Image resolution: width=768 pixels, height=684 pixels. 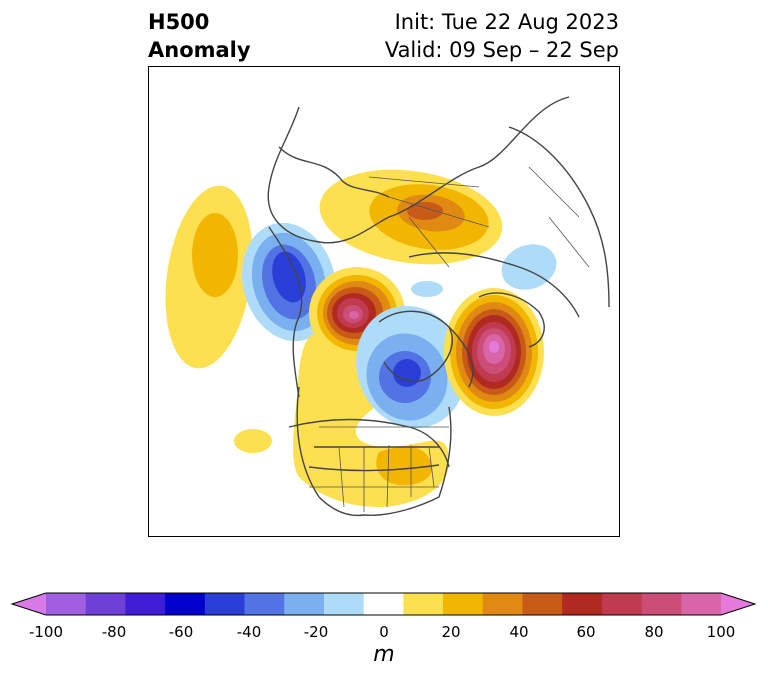 What do you see at coordinates (199, 36) in the screenshot?
I see `map-title: H500 Anomaly` at bounding box center [199, 36].